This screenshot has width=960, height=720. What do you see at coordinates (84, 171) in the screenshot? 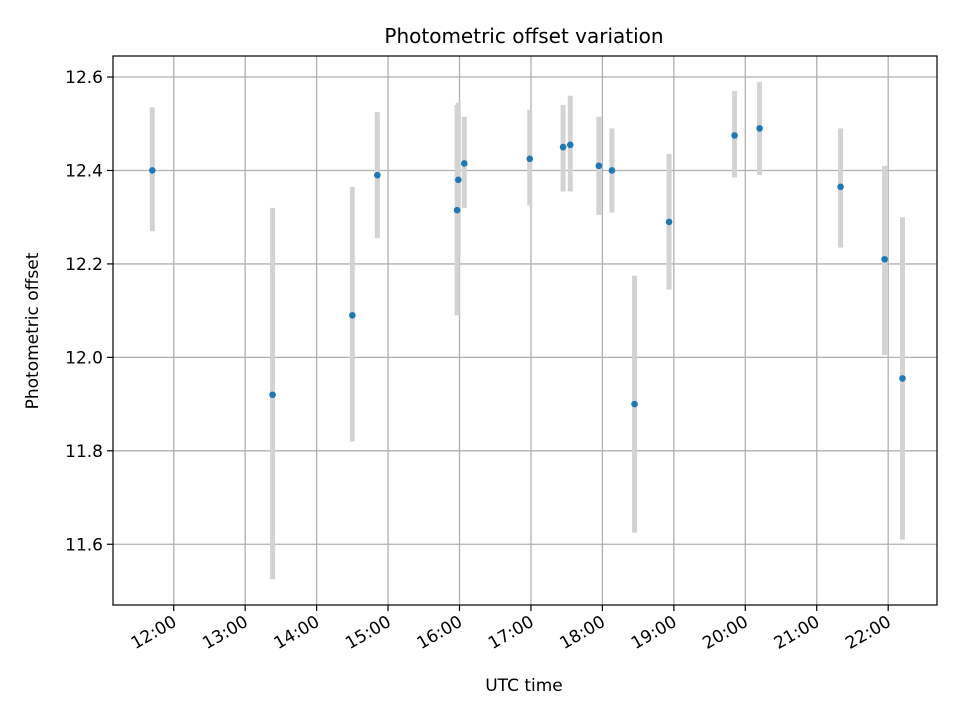
I see `y-tick-label: 12.4` at bounding box center [84, 171].